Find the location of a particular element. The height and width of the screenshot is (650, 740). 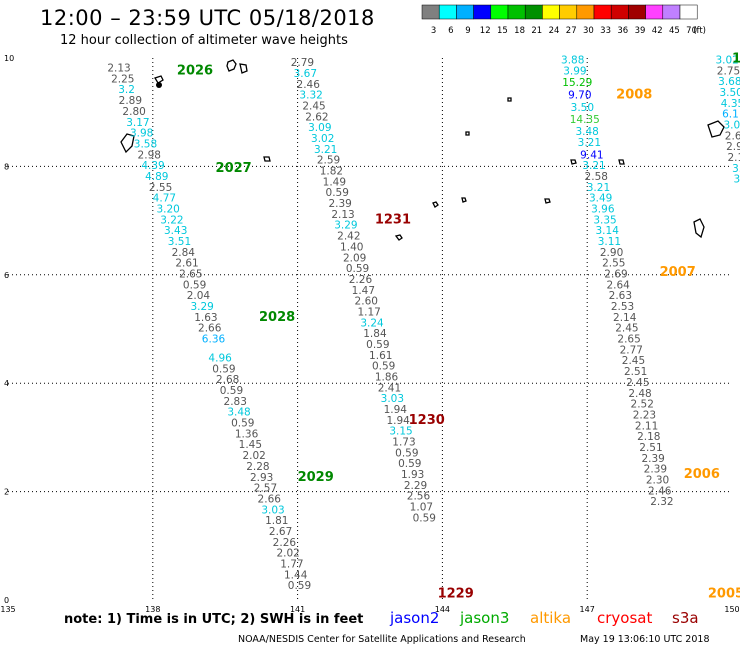

island-dot is located at coordinates (159, 85).